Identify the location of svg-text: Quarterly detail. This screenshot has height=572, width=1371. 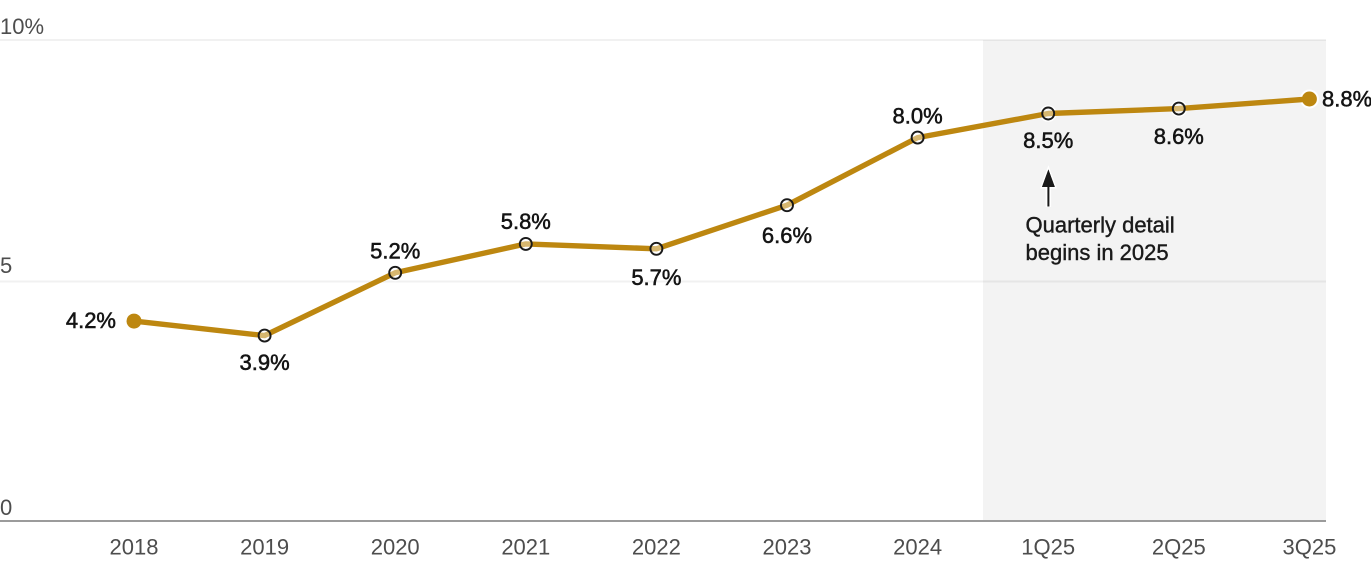
(1100, 225).